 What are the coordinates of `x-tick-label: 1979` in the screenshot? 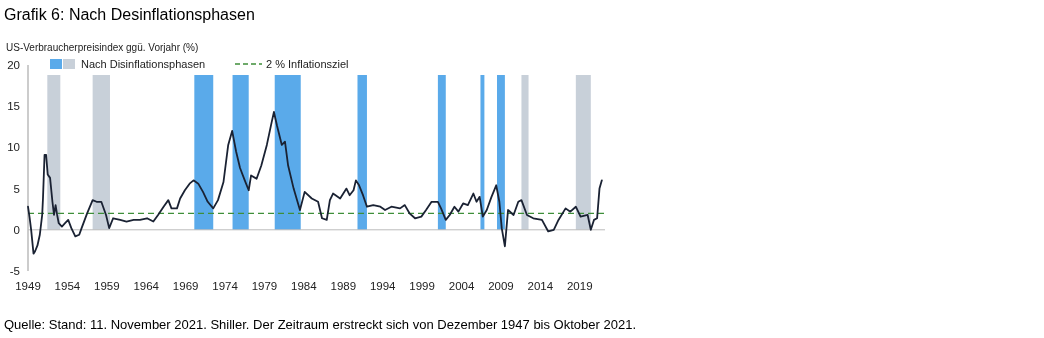 It's located at (264, 286).